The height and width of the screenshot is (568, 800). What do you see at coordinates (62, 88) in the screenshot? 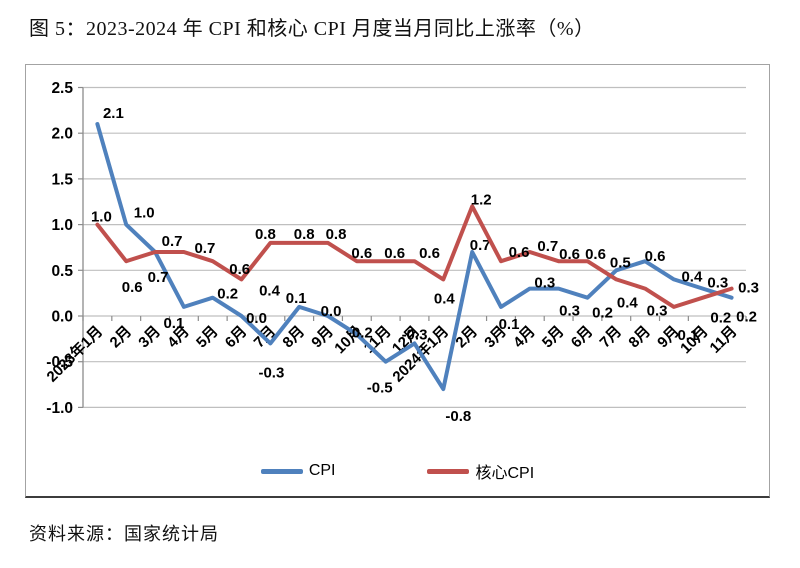
I see `y-tick-label: 2.5` at bounding box center [62, 88].